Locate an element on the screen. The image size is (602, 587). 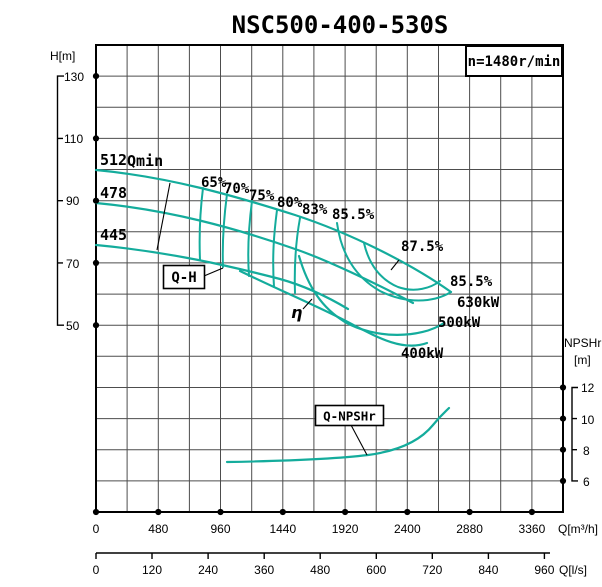
q-tick-960: 960 is located at coordinates (220, 529).